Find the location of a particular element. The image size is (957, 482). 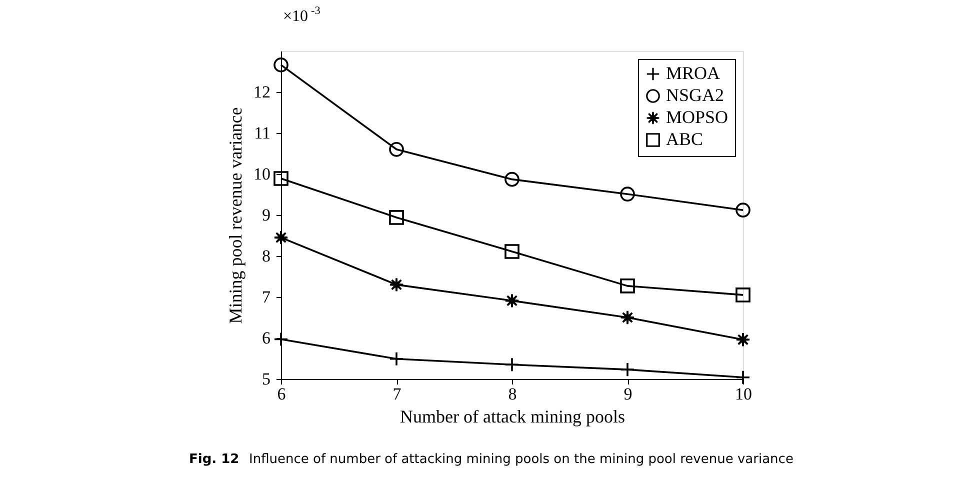

y-axis-title: Mining pool revenue variance is located at coordinates (236, 215).